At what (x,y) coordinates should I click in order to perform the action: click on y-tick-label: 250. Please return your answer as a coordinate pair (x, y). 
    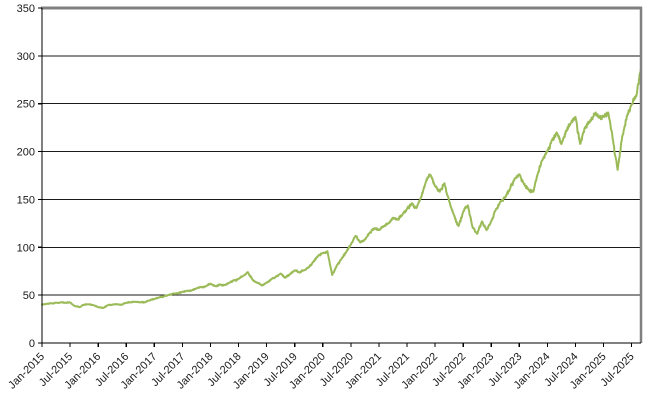
    Looking at the image, I should click on (26, 105).